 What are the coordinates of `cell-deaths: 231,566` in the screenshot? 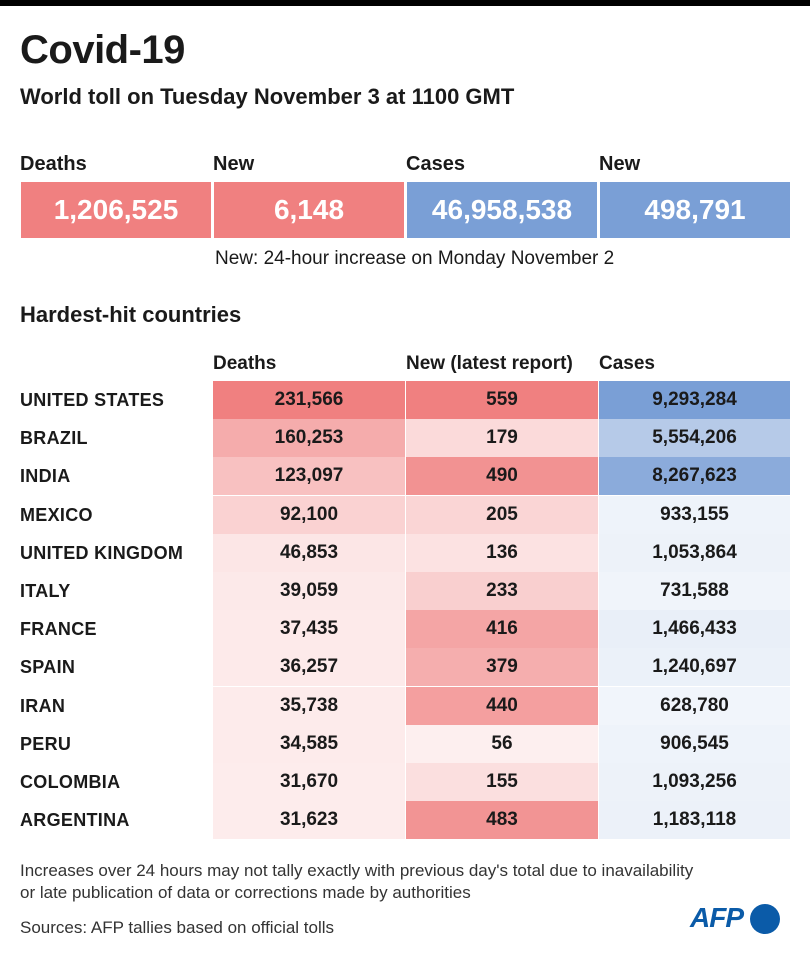 It's located at (309, 400).